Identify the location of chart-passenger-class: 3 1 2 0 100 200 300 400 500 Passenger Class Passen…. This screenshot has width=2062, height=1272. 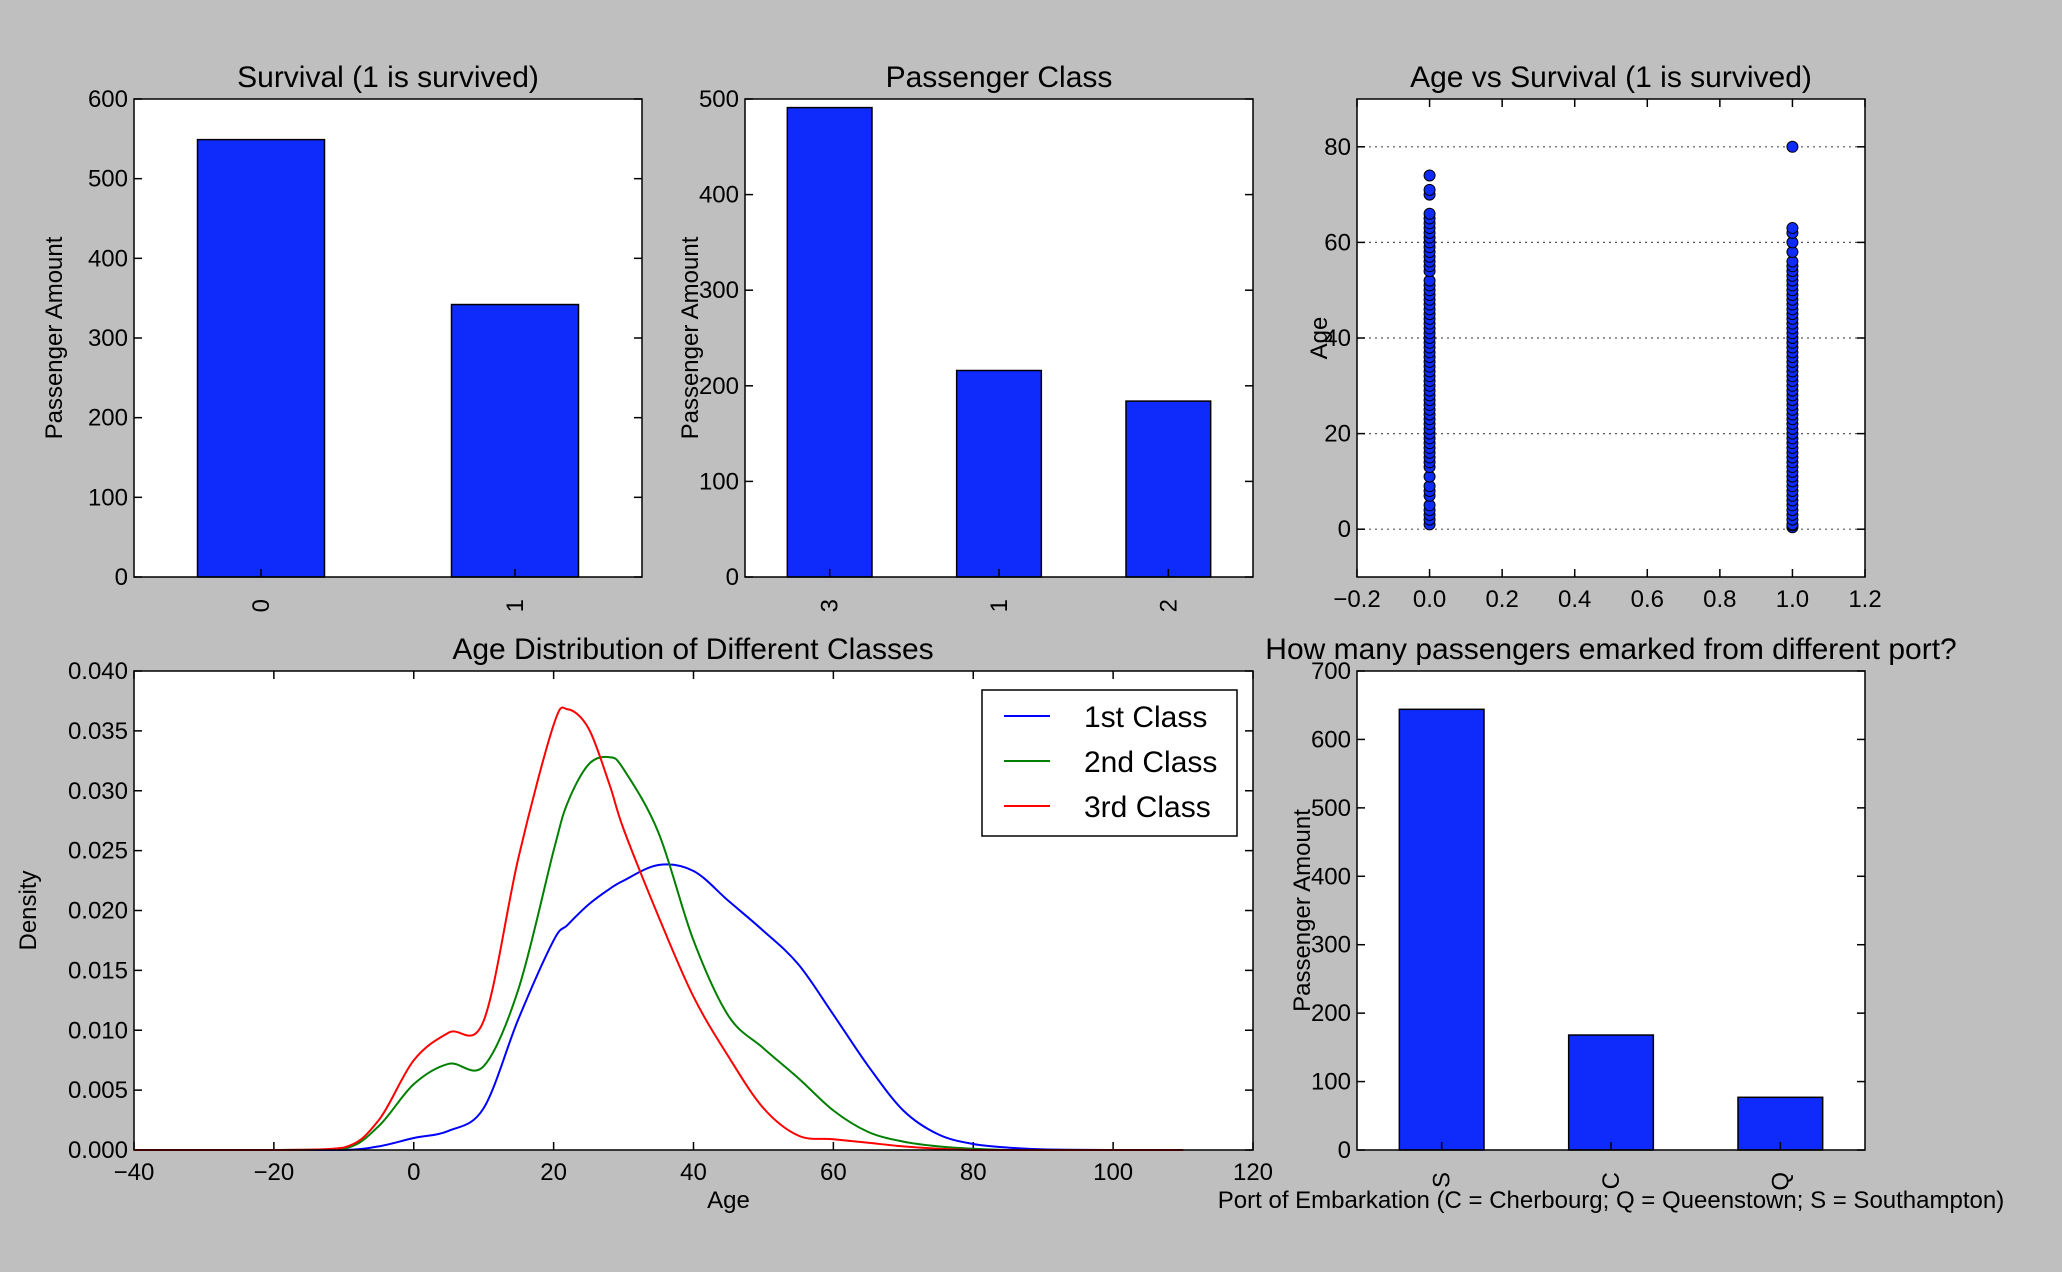
(965, 336).